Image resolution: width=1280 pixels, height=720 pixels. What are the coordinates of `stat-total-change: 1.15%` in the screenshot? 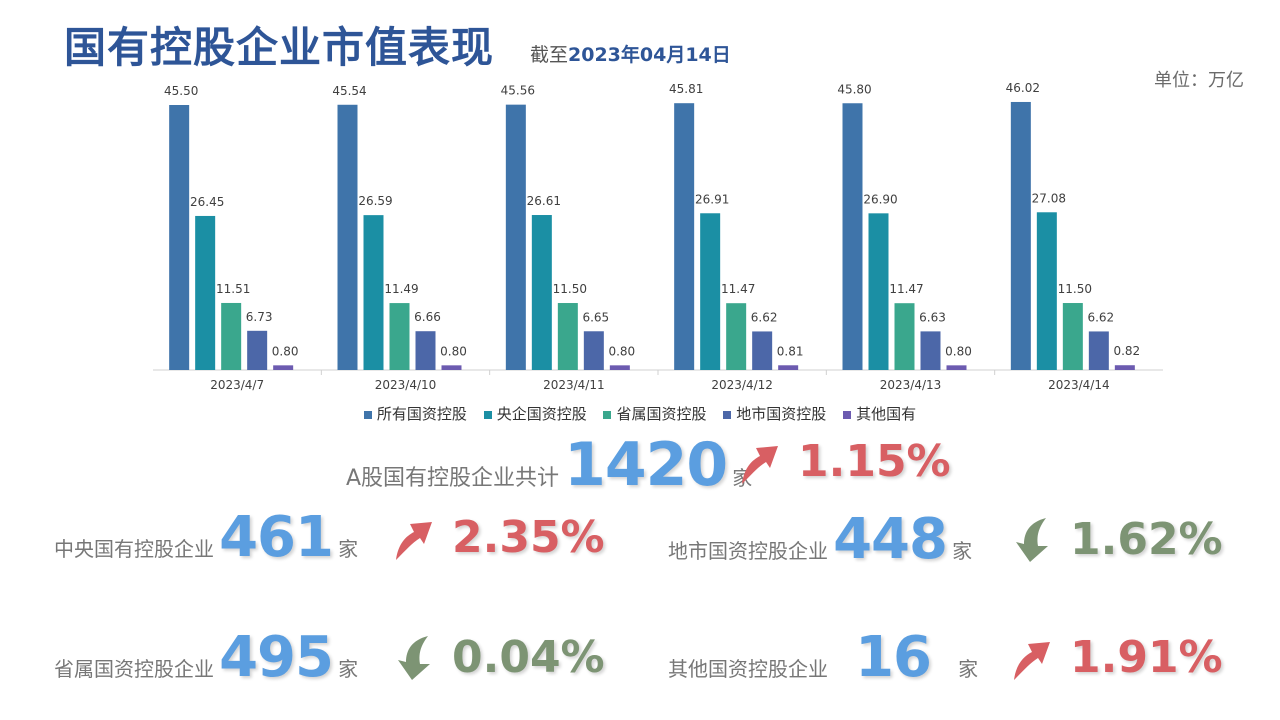 It's located at (874, 461).